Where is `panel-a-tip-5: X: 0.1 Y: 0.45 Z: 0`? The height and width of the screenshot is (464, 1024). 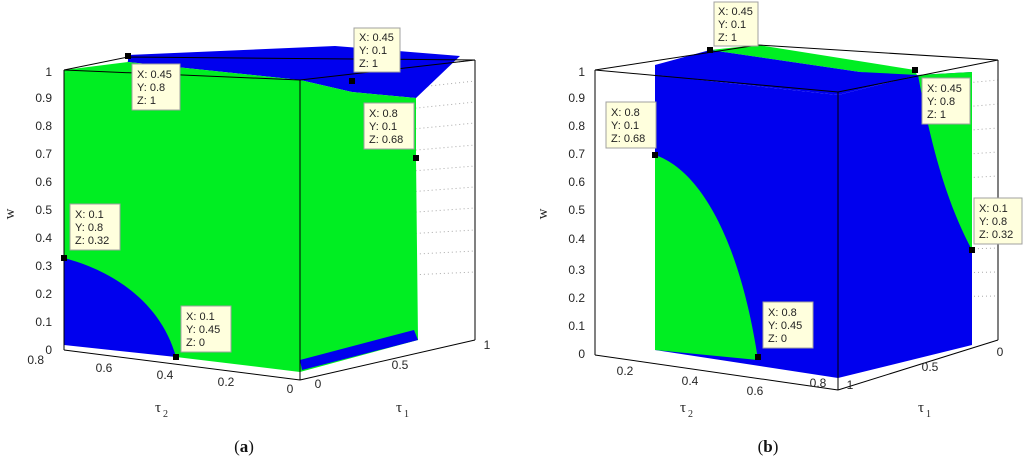
panel-a-tip-5: X: 0.1 Y: 0.45 Z: 0 is located at coordinates (206, 329).